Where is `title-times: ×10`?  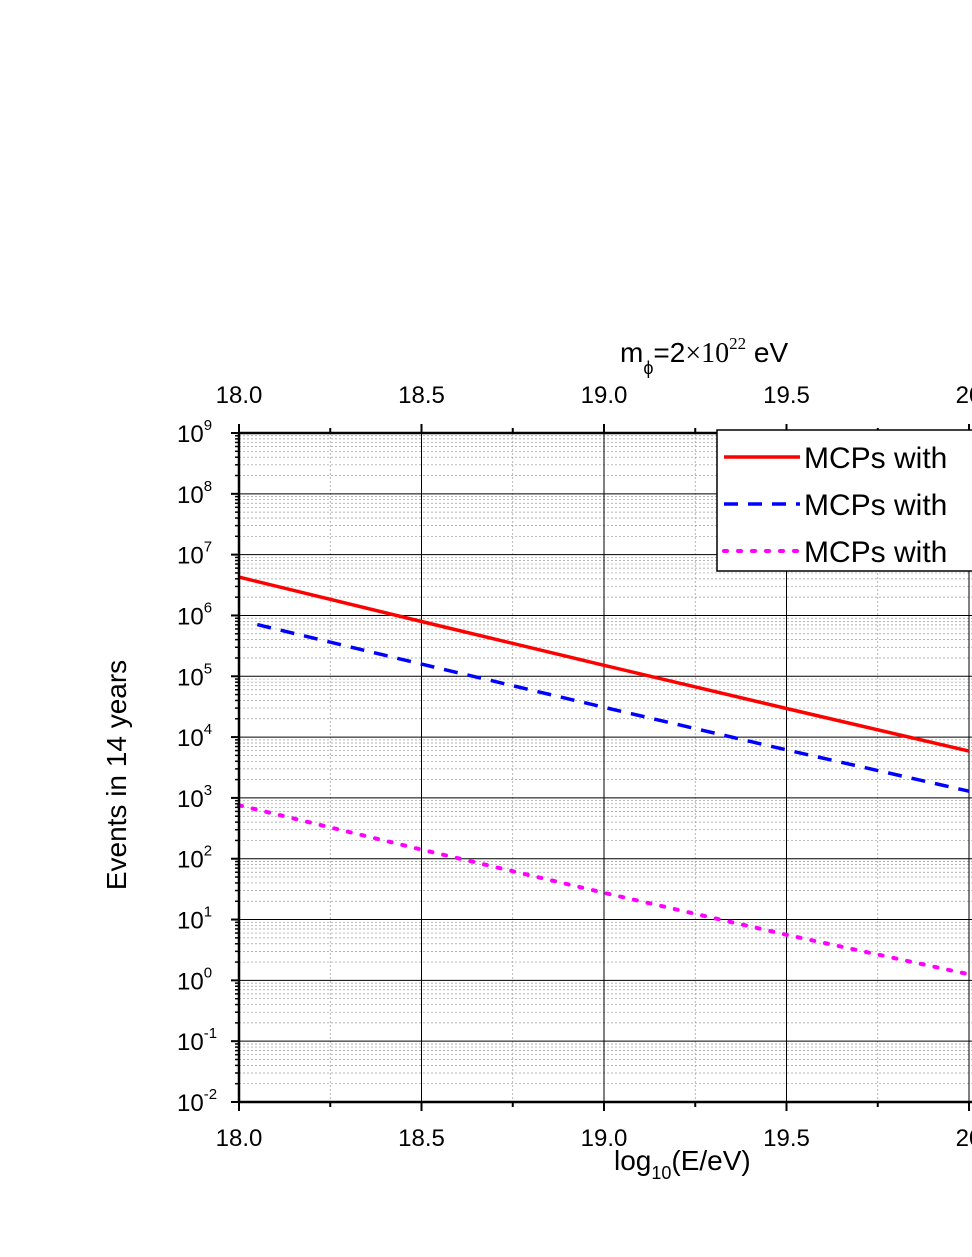 title-times: ×10 is located at coordinates (707, 353).